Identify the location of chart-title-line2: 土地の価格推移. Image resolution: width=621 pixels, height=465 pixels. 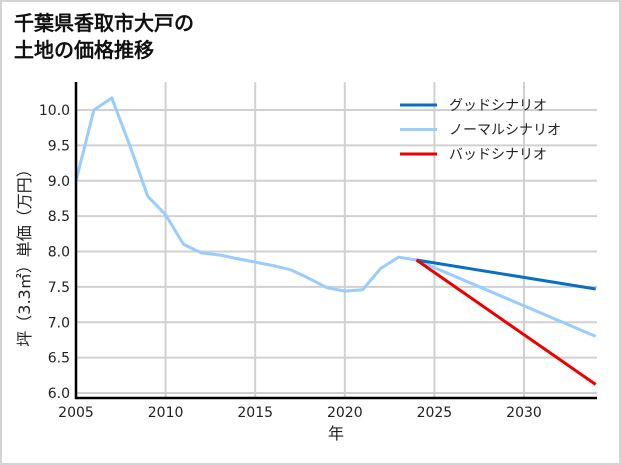
(84, 50).